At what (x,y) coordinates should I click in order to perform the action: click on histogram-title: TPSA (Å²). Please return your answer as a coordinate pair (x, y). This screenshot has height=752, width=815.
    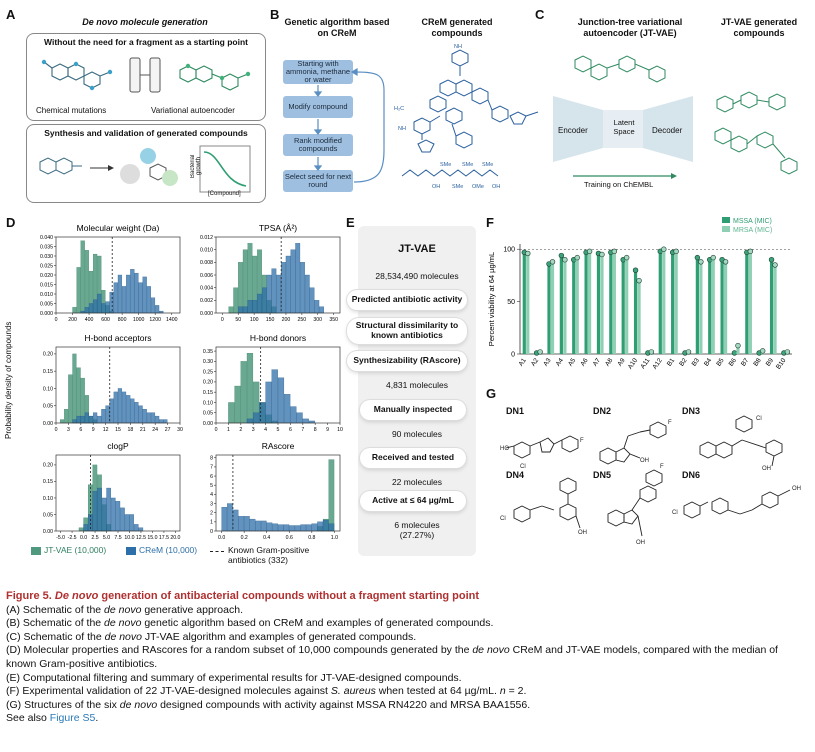
    Looking at the image, I should click on (278, 228).